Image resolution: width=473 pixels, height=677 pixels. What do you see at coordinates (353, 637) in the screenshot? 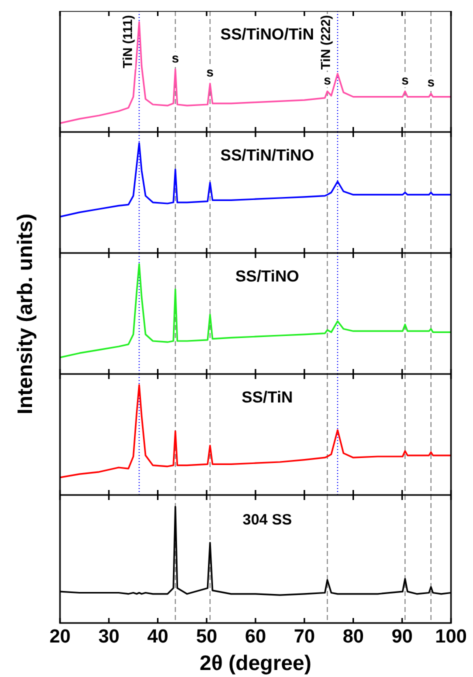
I see `x-tick-label: 80` at bounding box center [353, 637].